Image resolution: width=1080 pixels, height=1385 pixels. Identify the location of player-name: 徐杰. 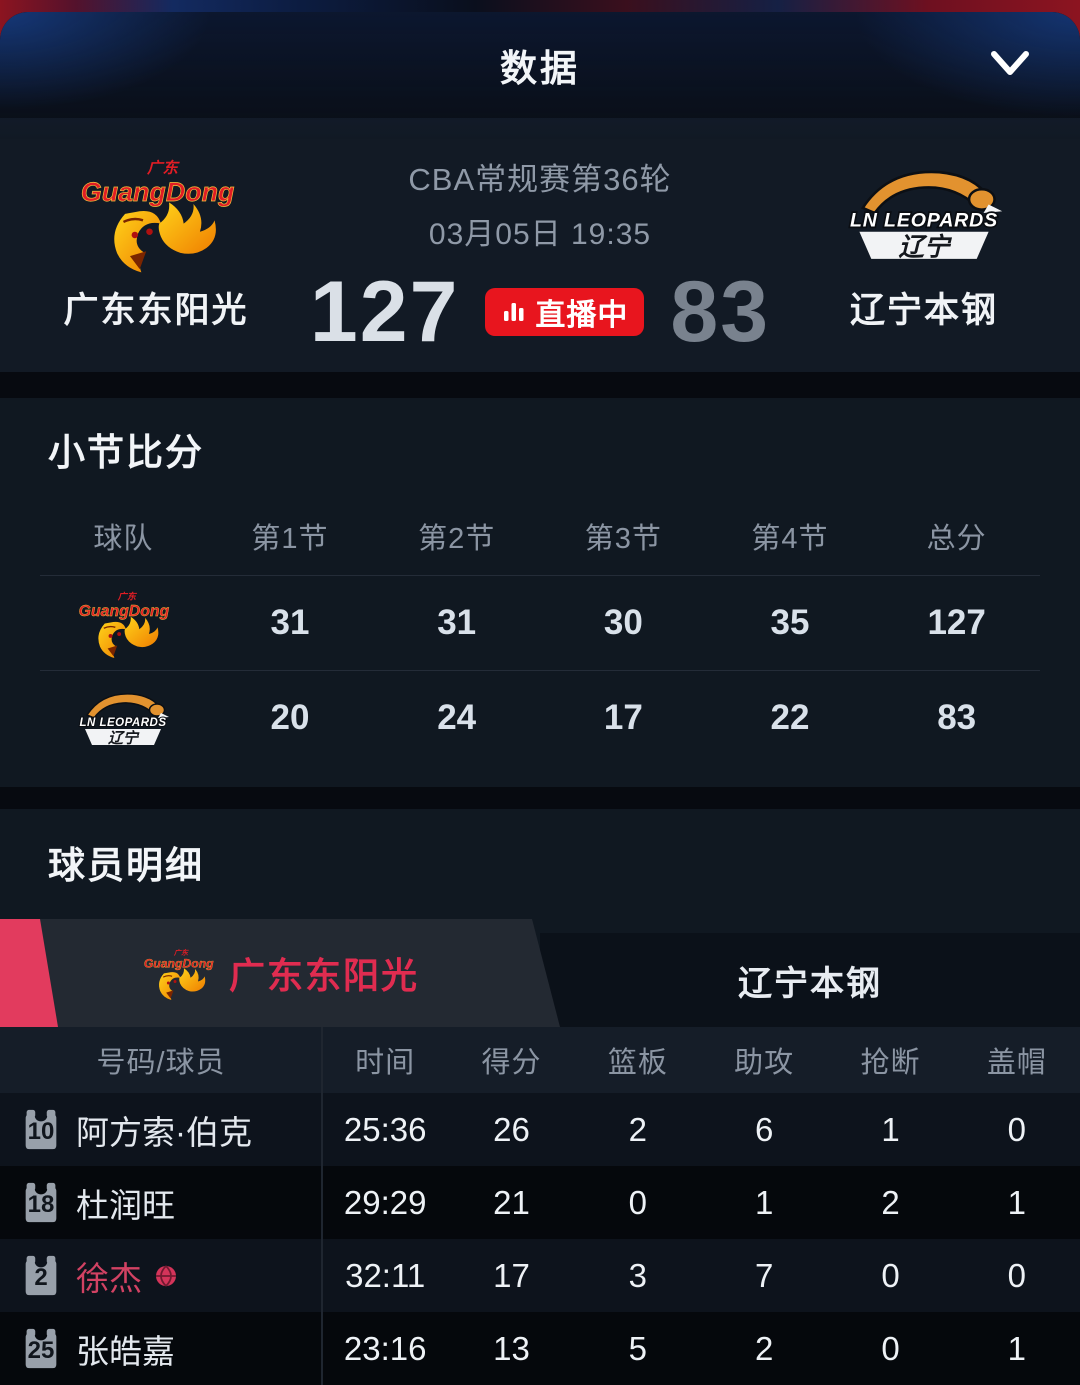
(109, 1278).